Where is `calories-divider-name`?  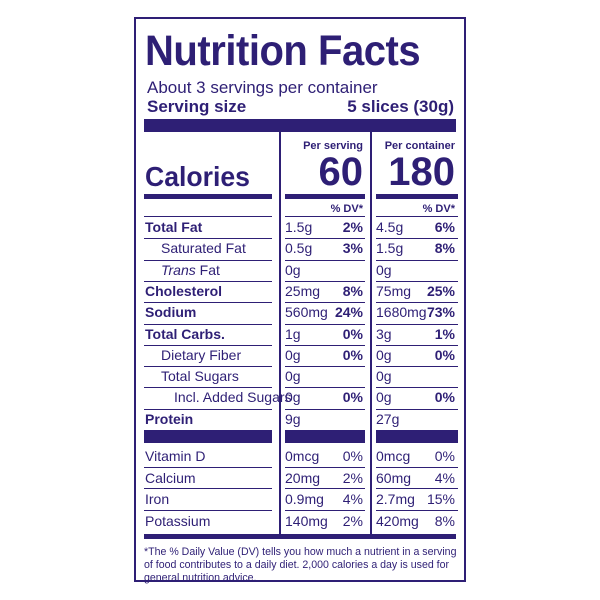
calories-divider-name is located at coordinates (208, 196).